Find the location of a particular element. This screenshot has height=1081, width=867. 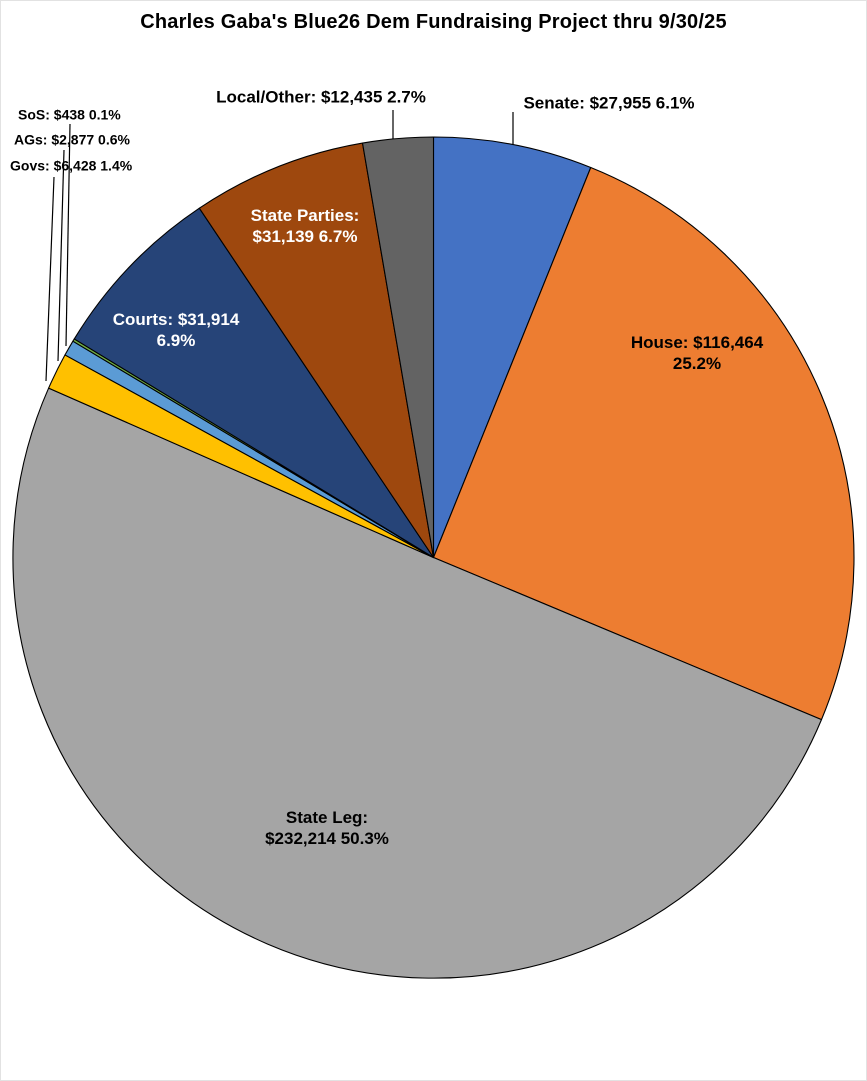

pie-slice-local-other is located at coordinates (398, 347).